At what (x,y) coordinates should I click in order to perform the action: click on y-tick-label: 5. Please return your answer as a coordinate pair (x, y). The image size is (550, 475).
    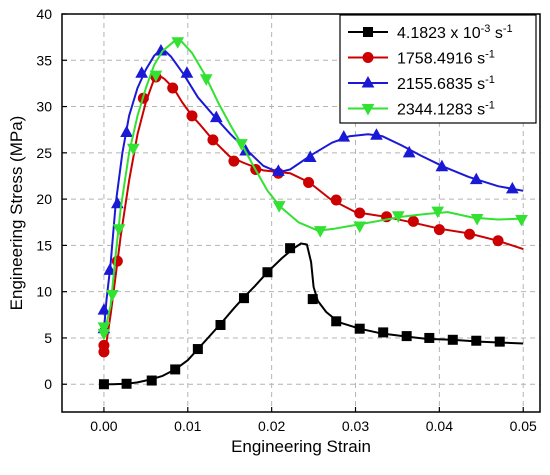
    Looking at the image, I should click on (48, 338).